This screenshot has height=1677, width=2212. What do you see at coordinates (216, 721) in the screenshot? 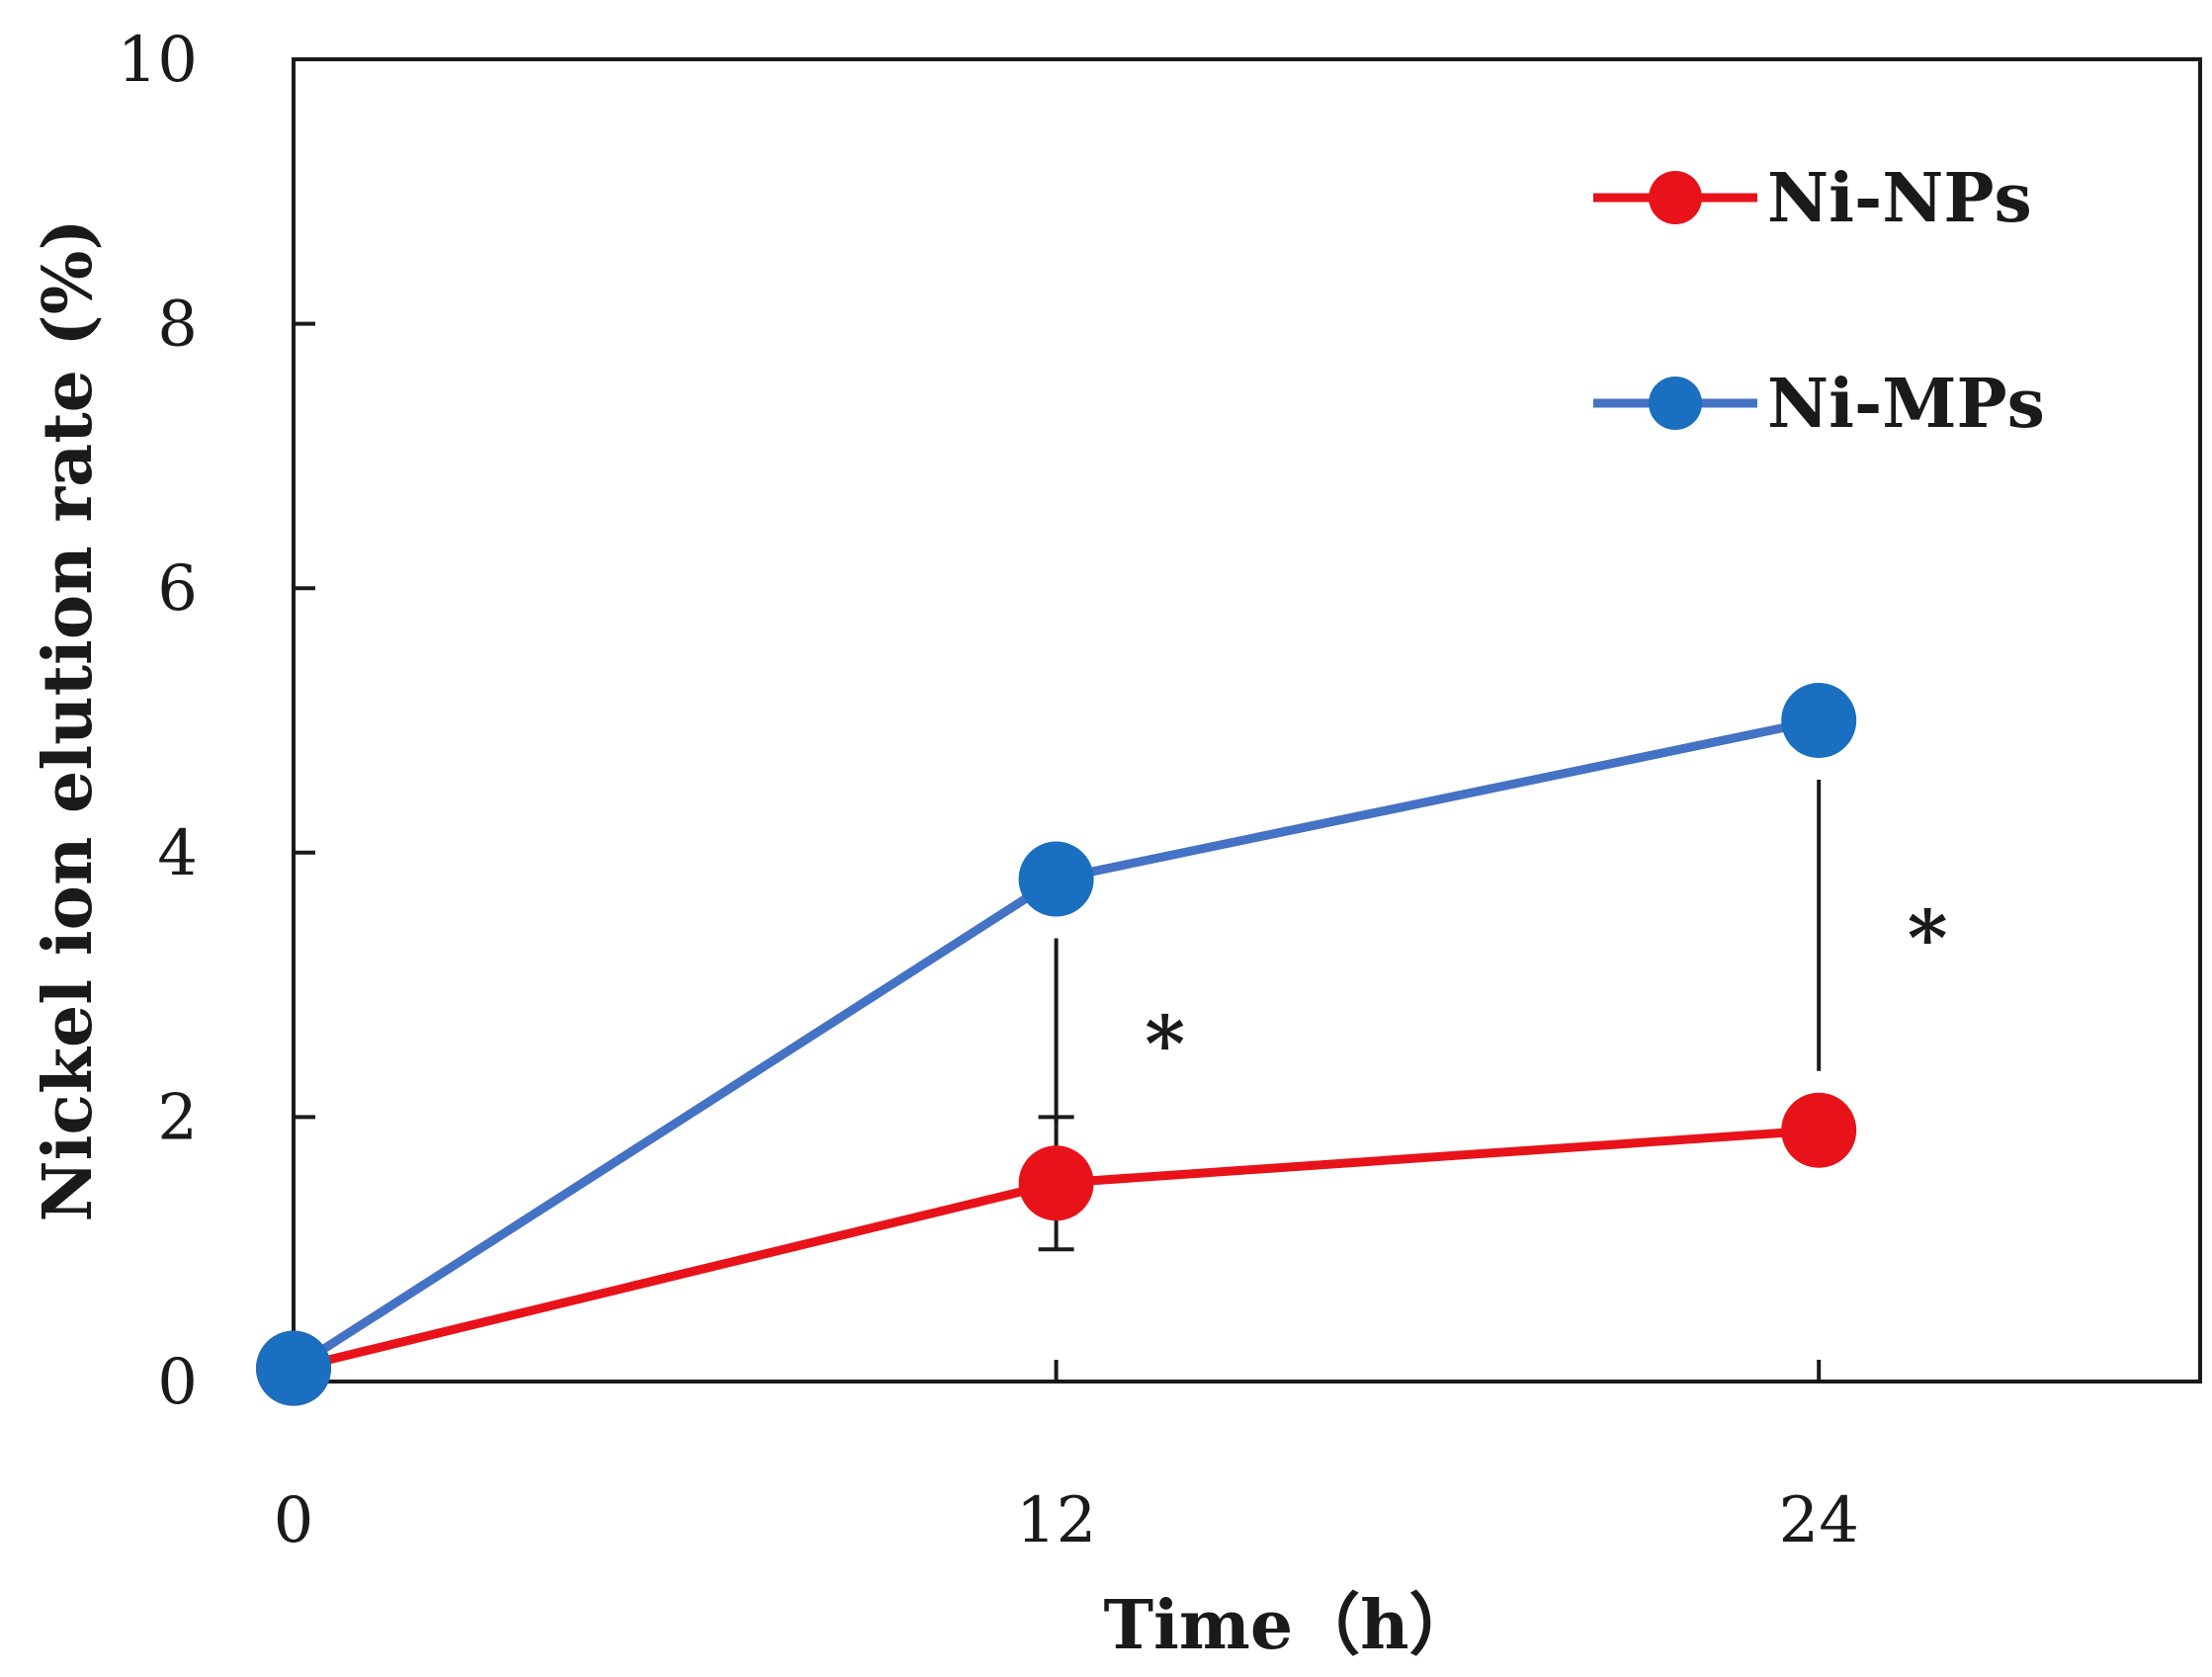
I see `y-axis-ticks: 0 2 4 6 8 10` at bounding box center [216, 721].